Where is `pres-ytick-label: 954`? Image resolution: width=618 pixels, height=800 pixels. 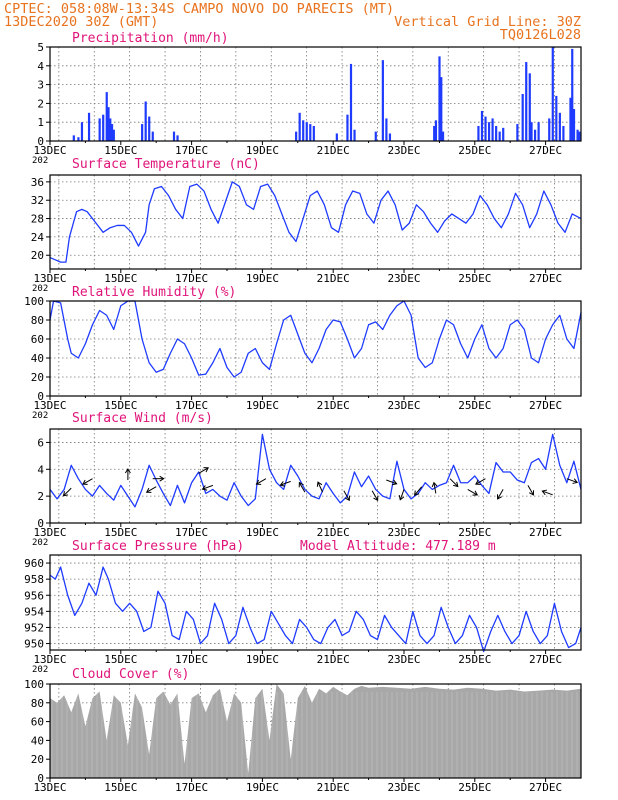
pres-ytick-label: 954 is located at coordinates (34, 611).